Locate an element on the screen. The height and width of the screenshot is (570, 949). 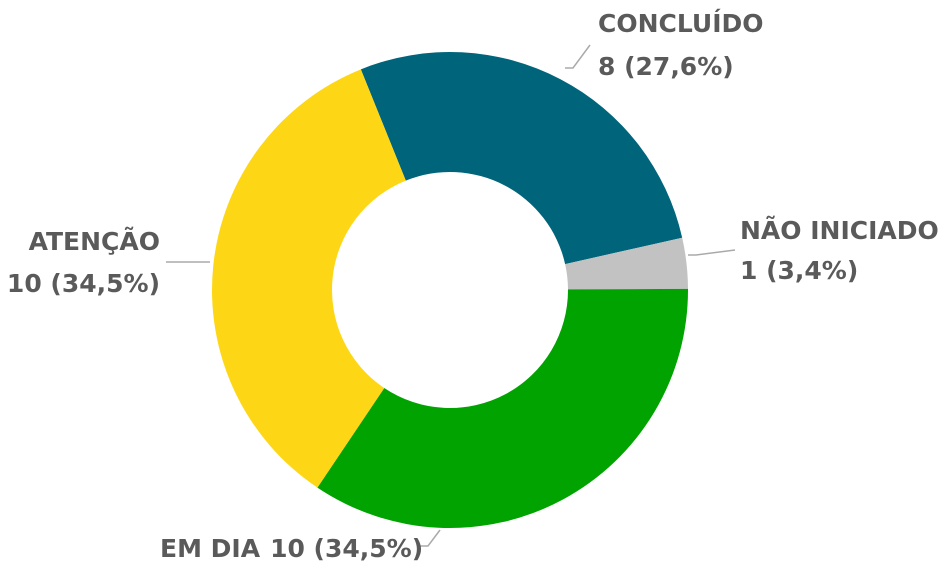
value-label: 1 (3,4%) is located at coordinates (799, 270).